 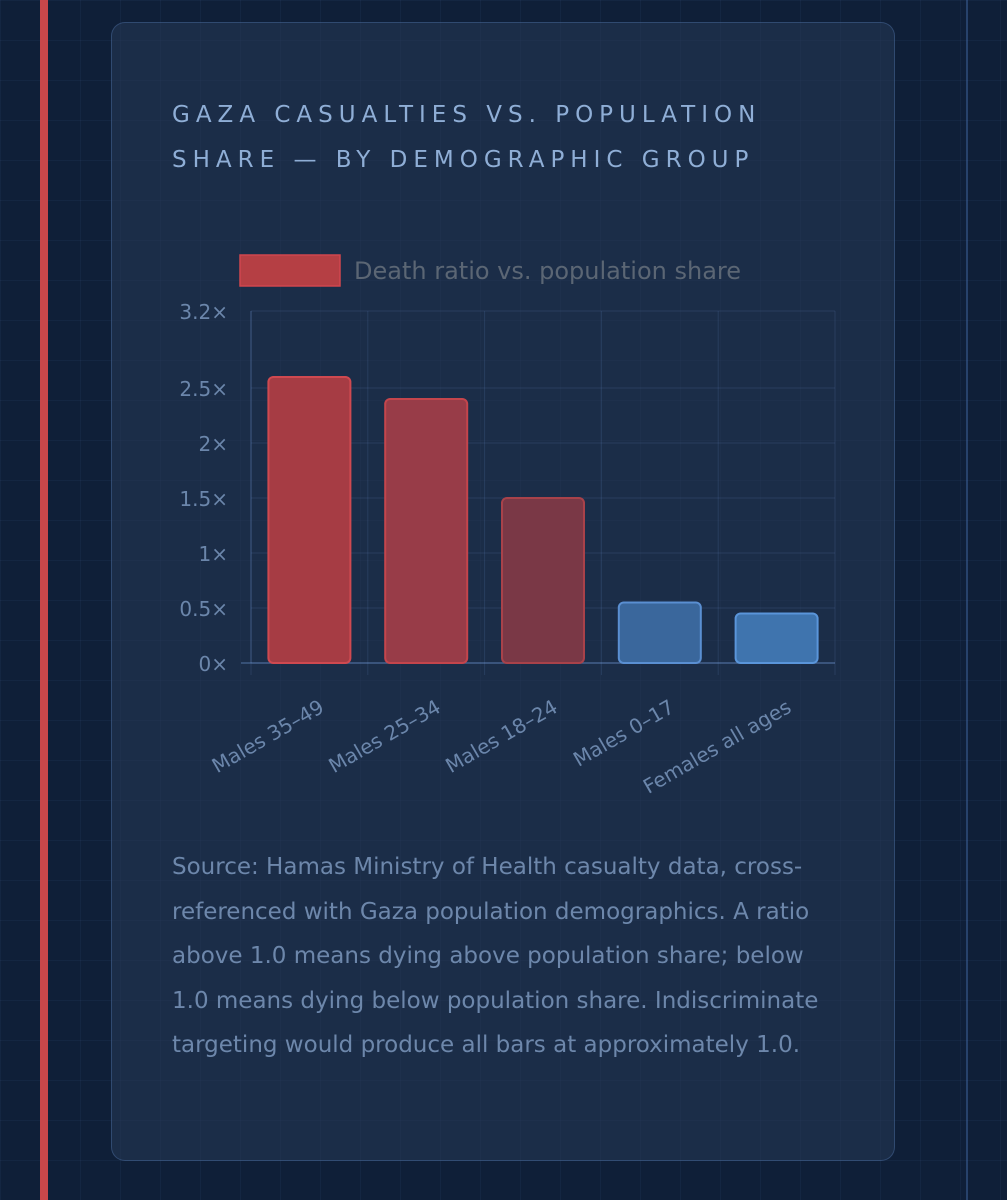 What do you see at coordinates (213, 444) in the screenshot?
I see `y-tick-label: 2×` at bounding box center [213, 444].